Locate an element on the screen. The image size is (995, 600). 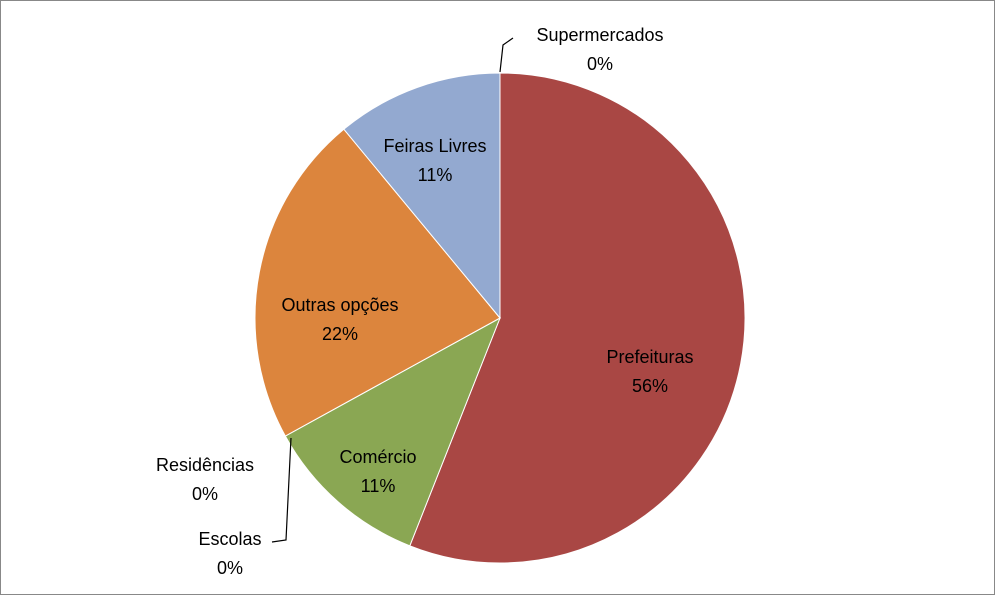
slice-label: Supermercados is located at coordinates (599, 35).